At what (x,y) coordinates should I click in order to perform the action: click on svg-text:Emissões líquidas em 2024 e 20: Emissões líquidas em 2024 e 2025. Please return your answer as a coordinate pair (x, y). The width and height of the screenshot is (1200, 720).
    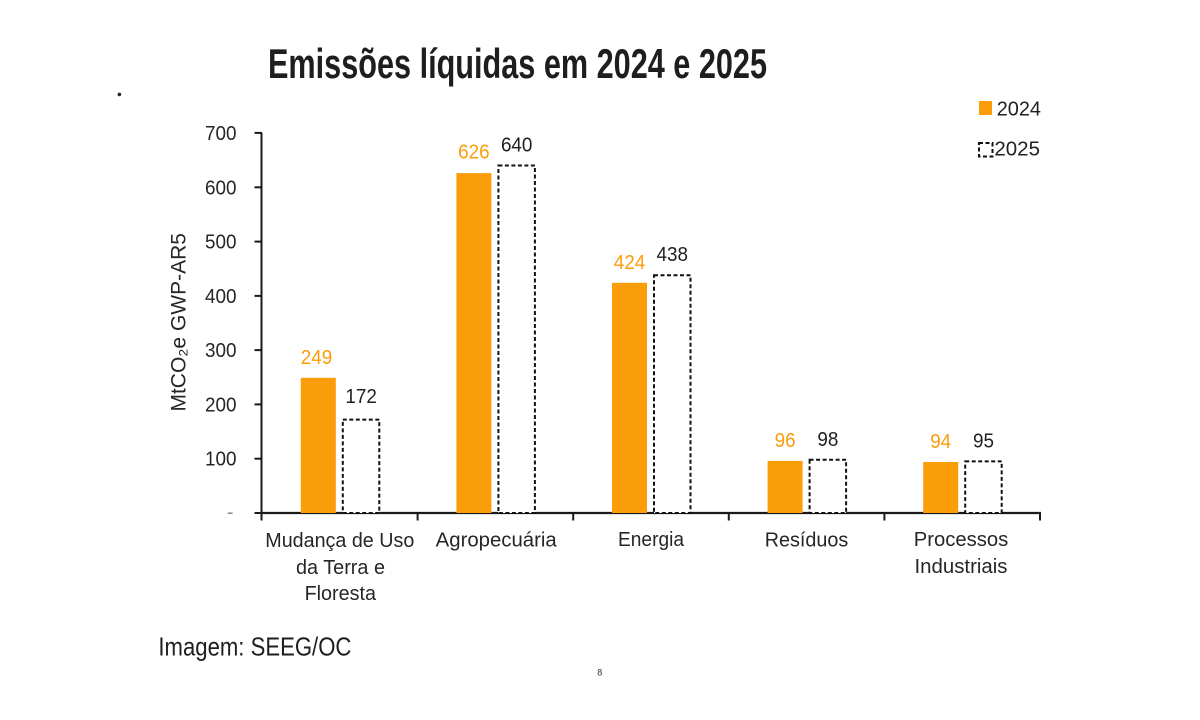
    Looking at the image, I should click on (517, 63).